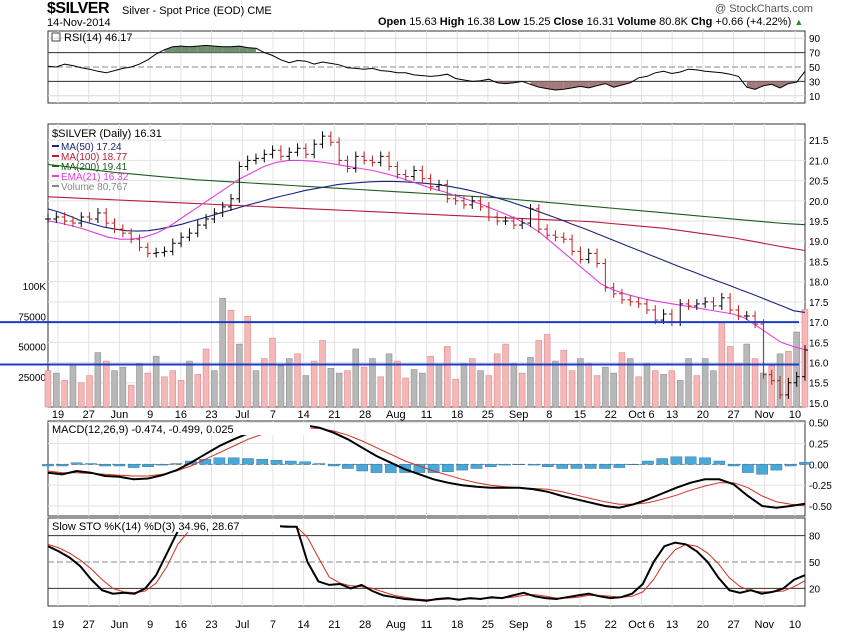 This screenshot has width=850, height=633. I want to click on xtick-mid-19: Oct 6, so click(641, 415).